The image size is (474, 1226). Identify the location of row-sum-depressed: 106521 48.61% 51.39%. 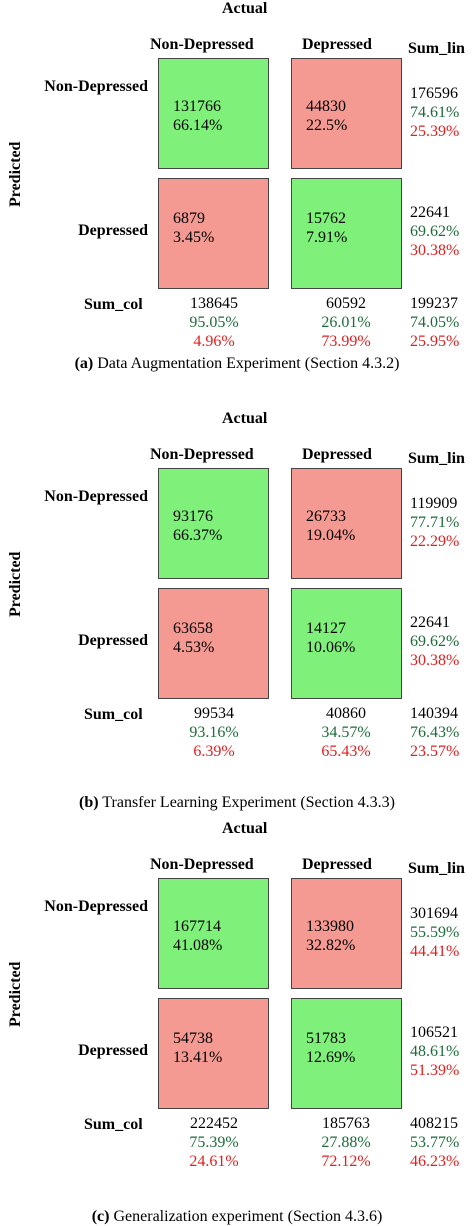
(434, 1051).